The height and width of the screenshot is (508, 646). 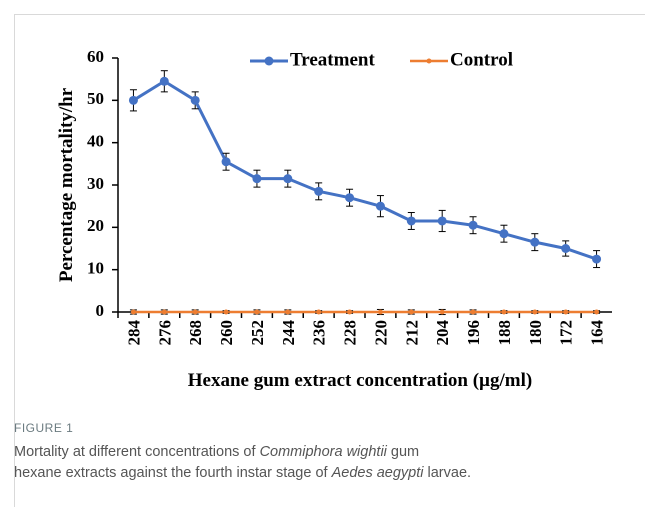 What do you see at coordinates (447, 473) in the screenshot?
I see `caption-text: larvae.` at bounding box center [447, 473].